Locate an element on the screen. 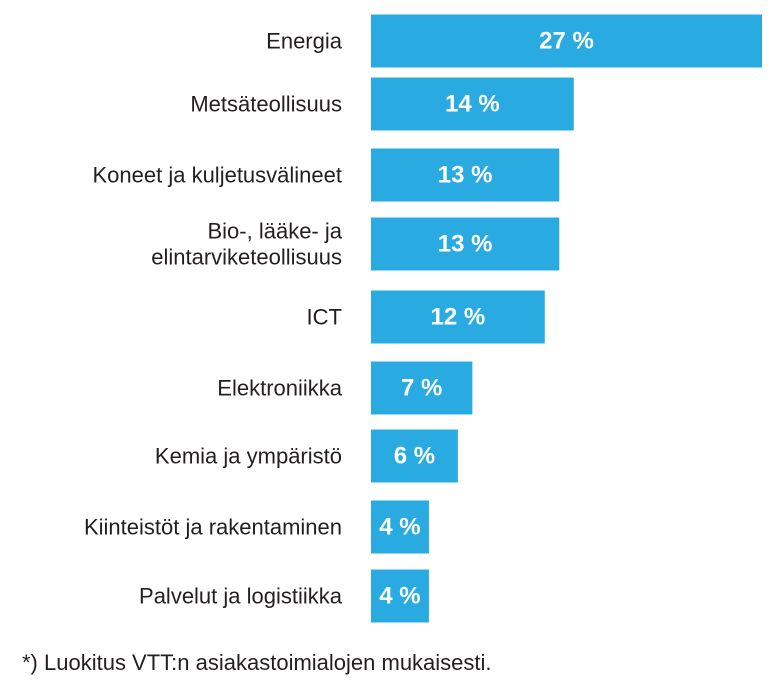 The width and height of the screenshot is (777, 695). category-label: Bio-, lääke- ja is located at coordinates (274, 231).